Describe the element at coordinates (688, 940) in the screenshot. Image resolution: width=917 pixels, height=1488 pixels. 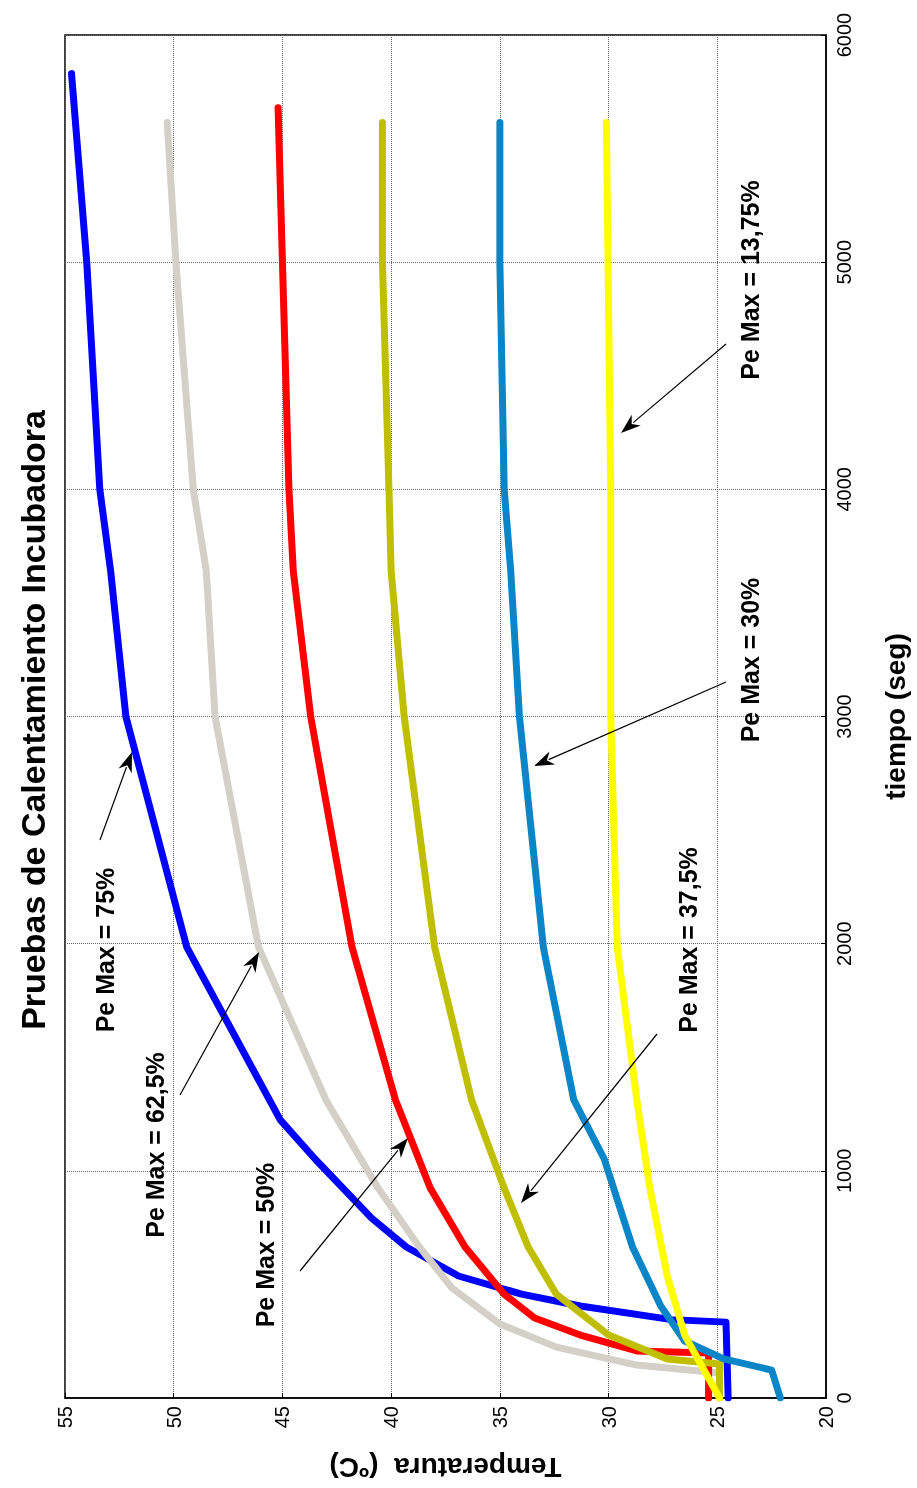
I see `annotation: Pe Max = 37,5%` at that location.